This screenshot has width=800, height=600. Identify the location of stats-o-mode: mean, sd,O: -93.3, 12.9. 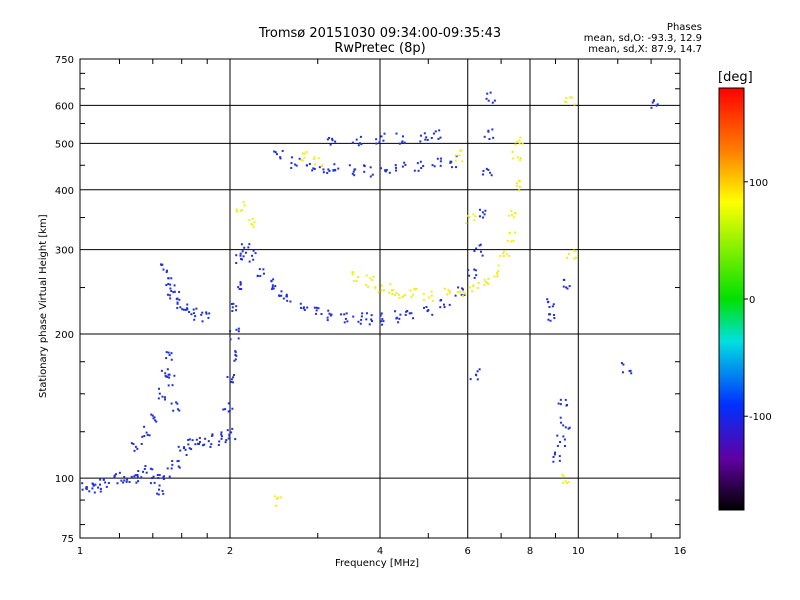
(642, 38).